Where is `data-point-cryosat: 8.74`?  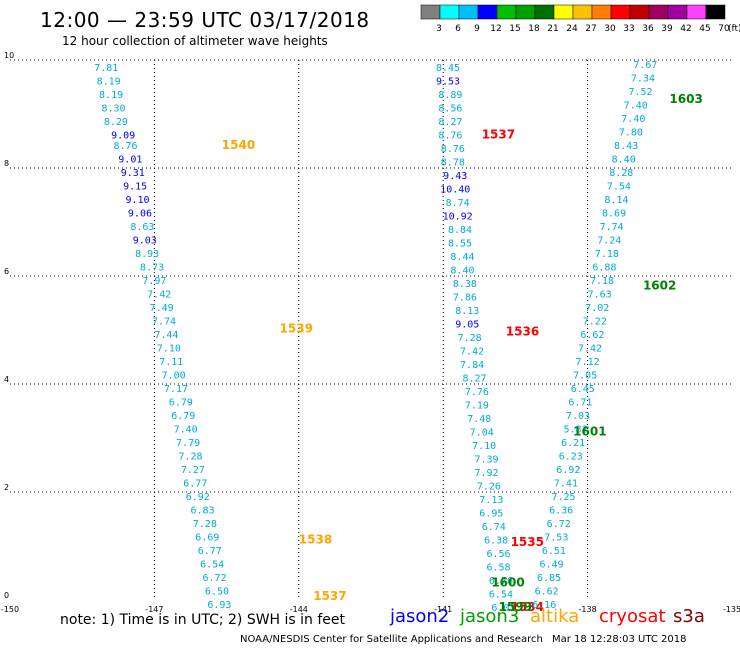 data-point-cryosat: 8.74 is located at coordinates (458, 203).